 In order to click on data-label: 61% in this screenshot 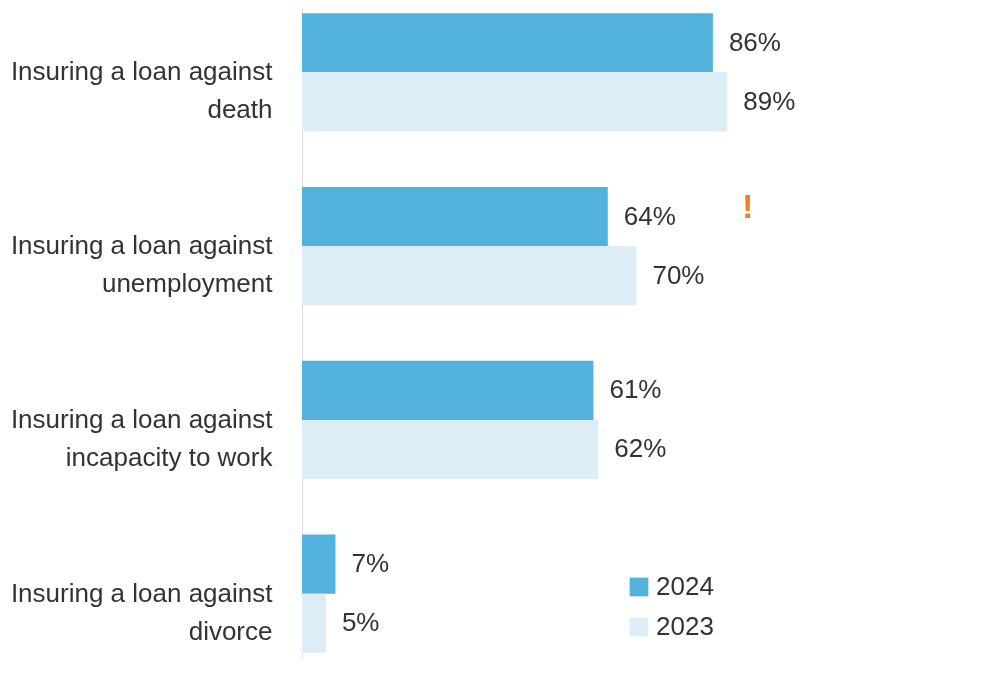, I will do `click(635, 389)`.